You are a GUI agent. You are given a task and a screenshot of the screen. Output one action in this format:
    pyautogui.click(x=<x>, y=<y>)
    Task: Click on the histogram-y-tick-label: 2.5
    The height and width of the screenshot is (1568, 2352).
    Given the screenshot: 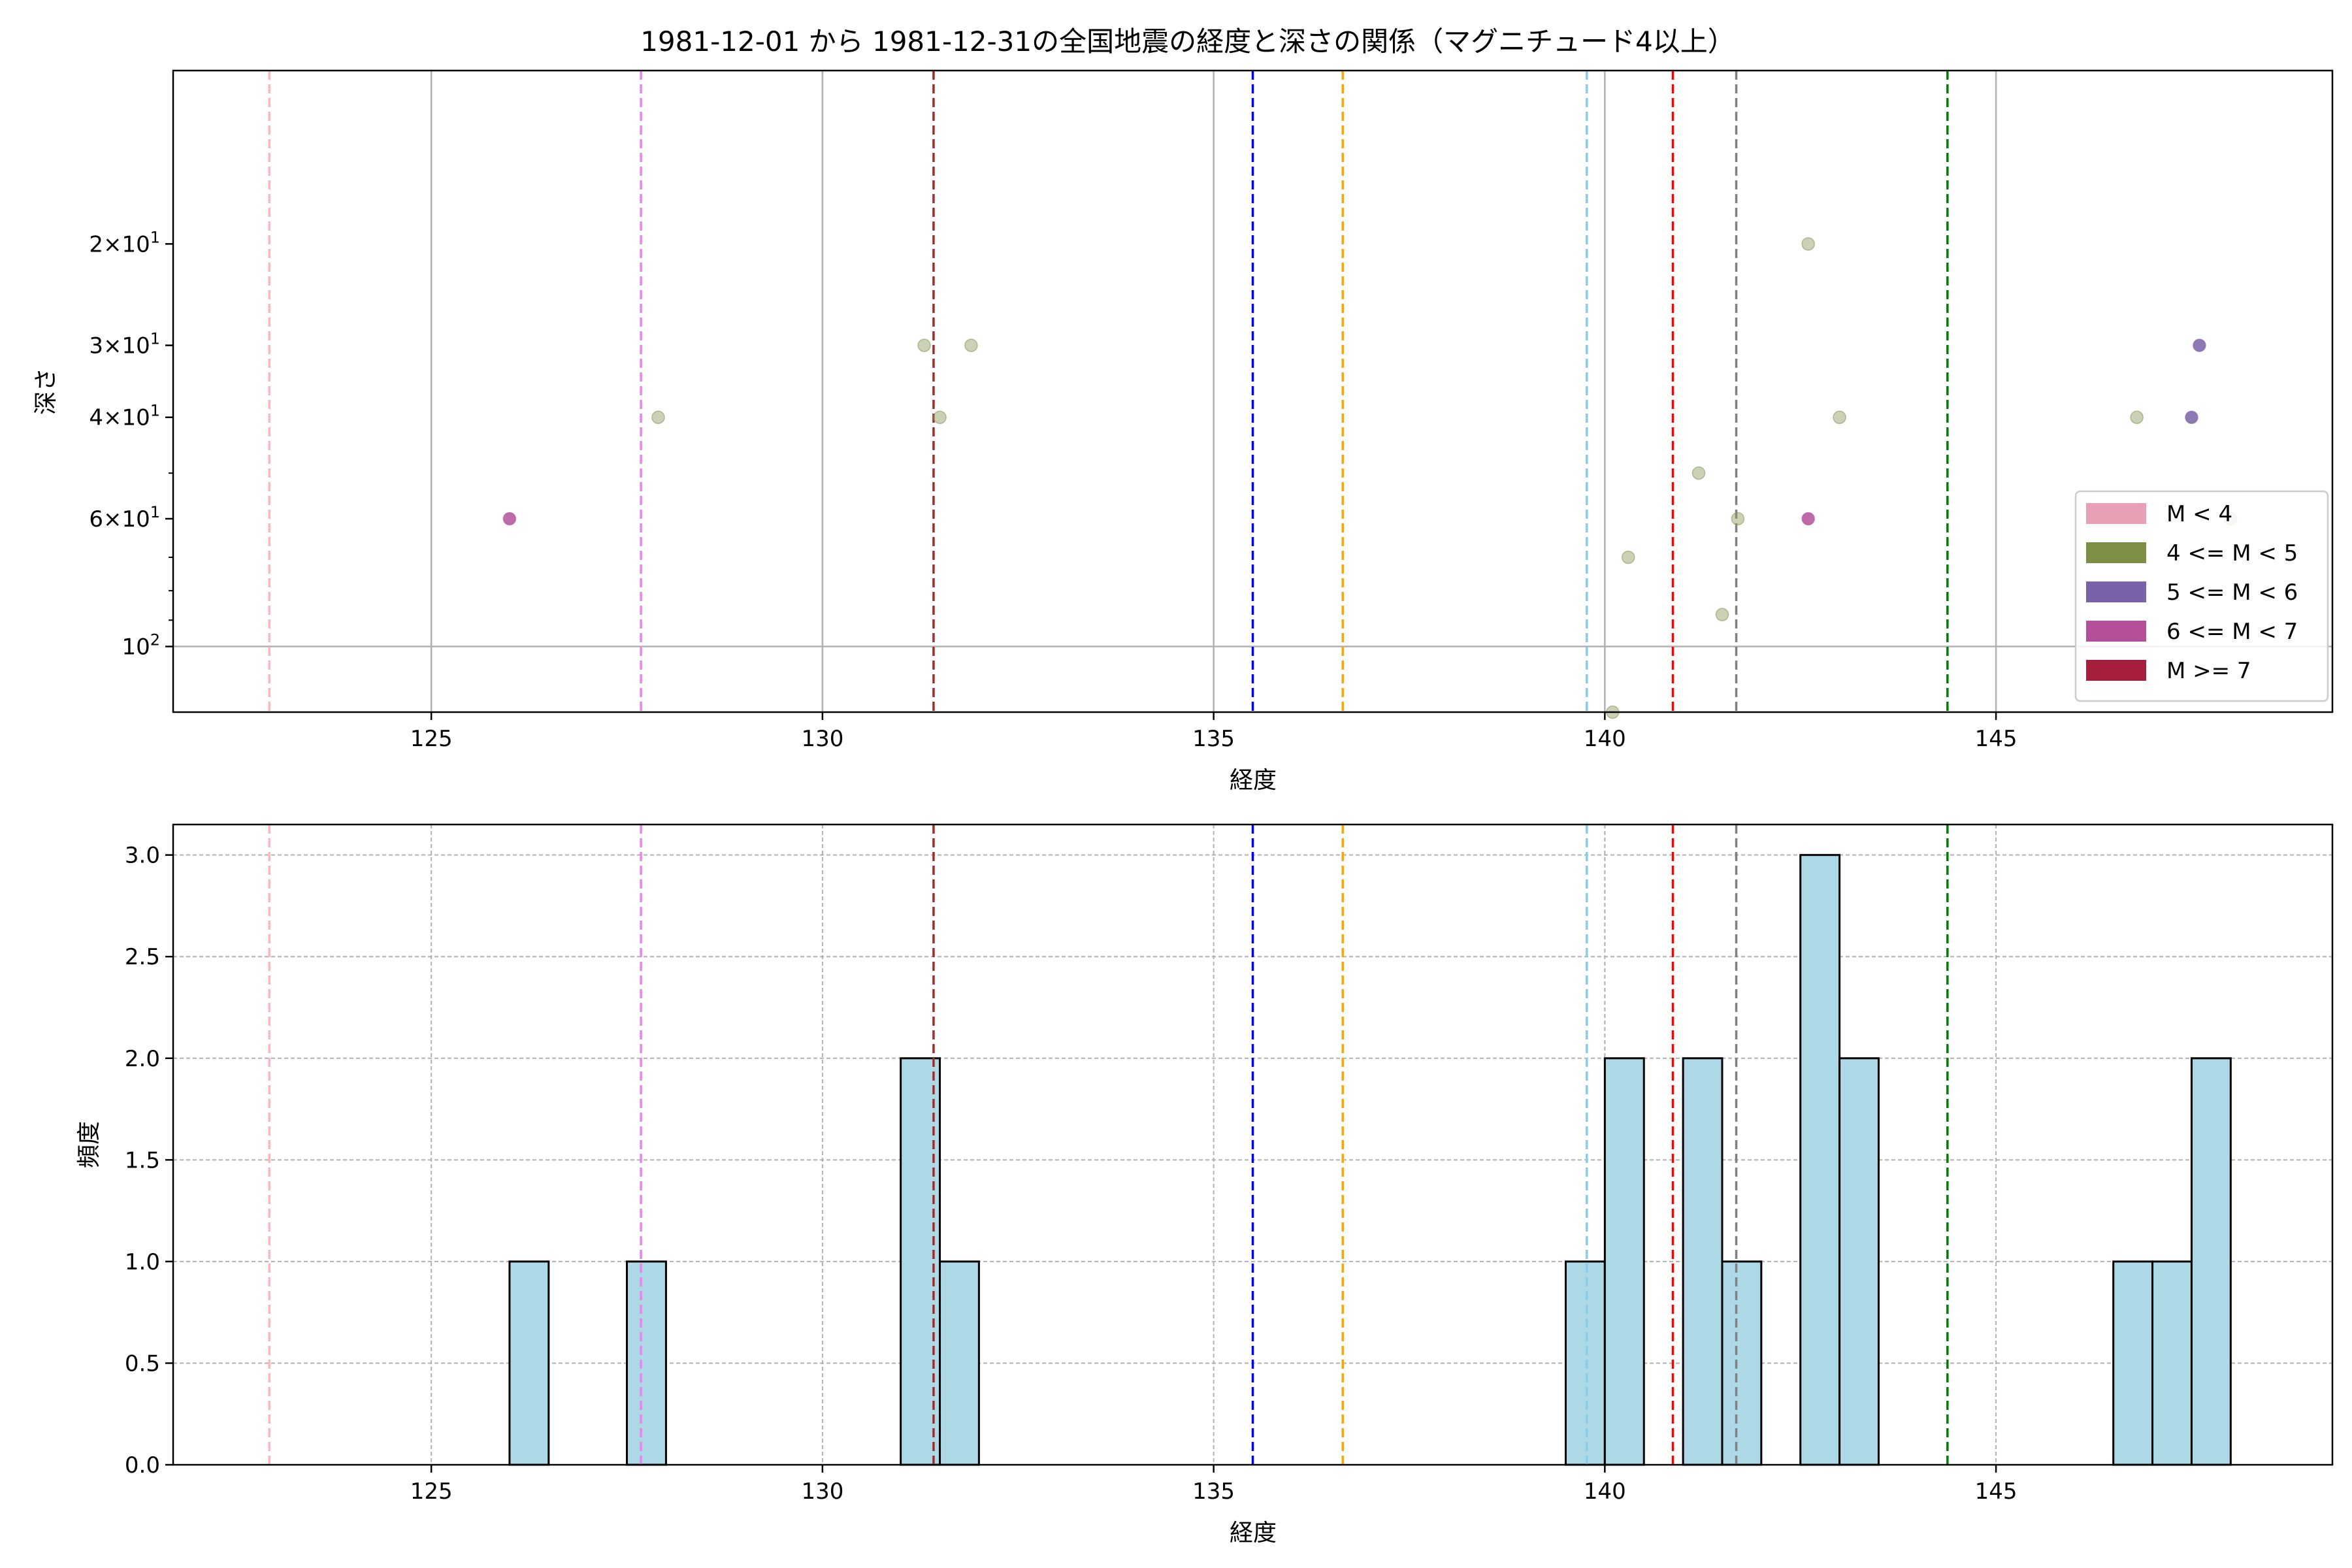 What is the action you would take?
    pyautogui.click(x=142, y=957)
    